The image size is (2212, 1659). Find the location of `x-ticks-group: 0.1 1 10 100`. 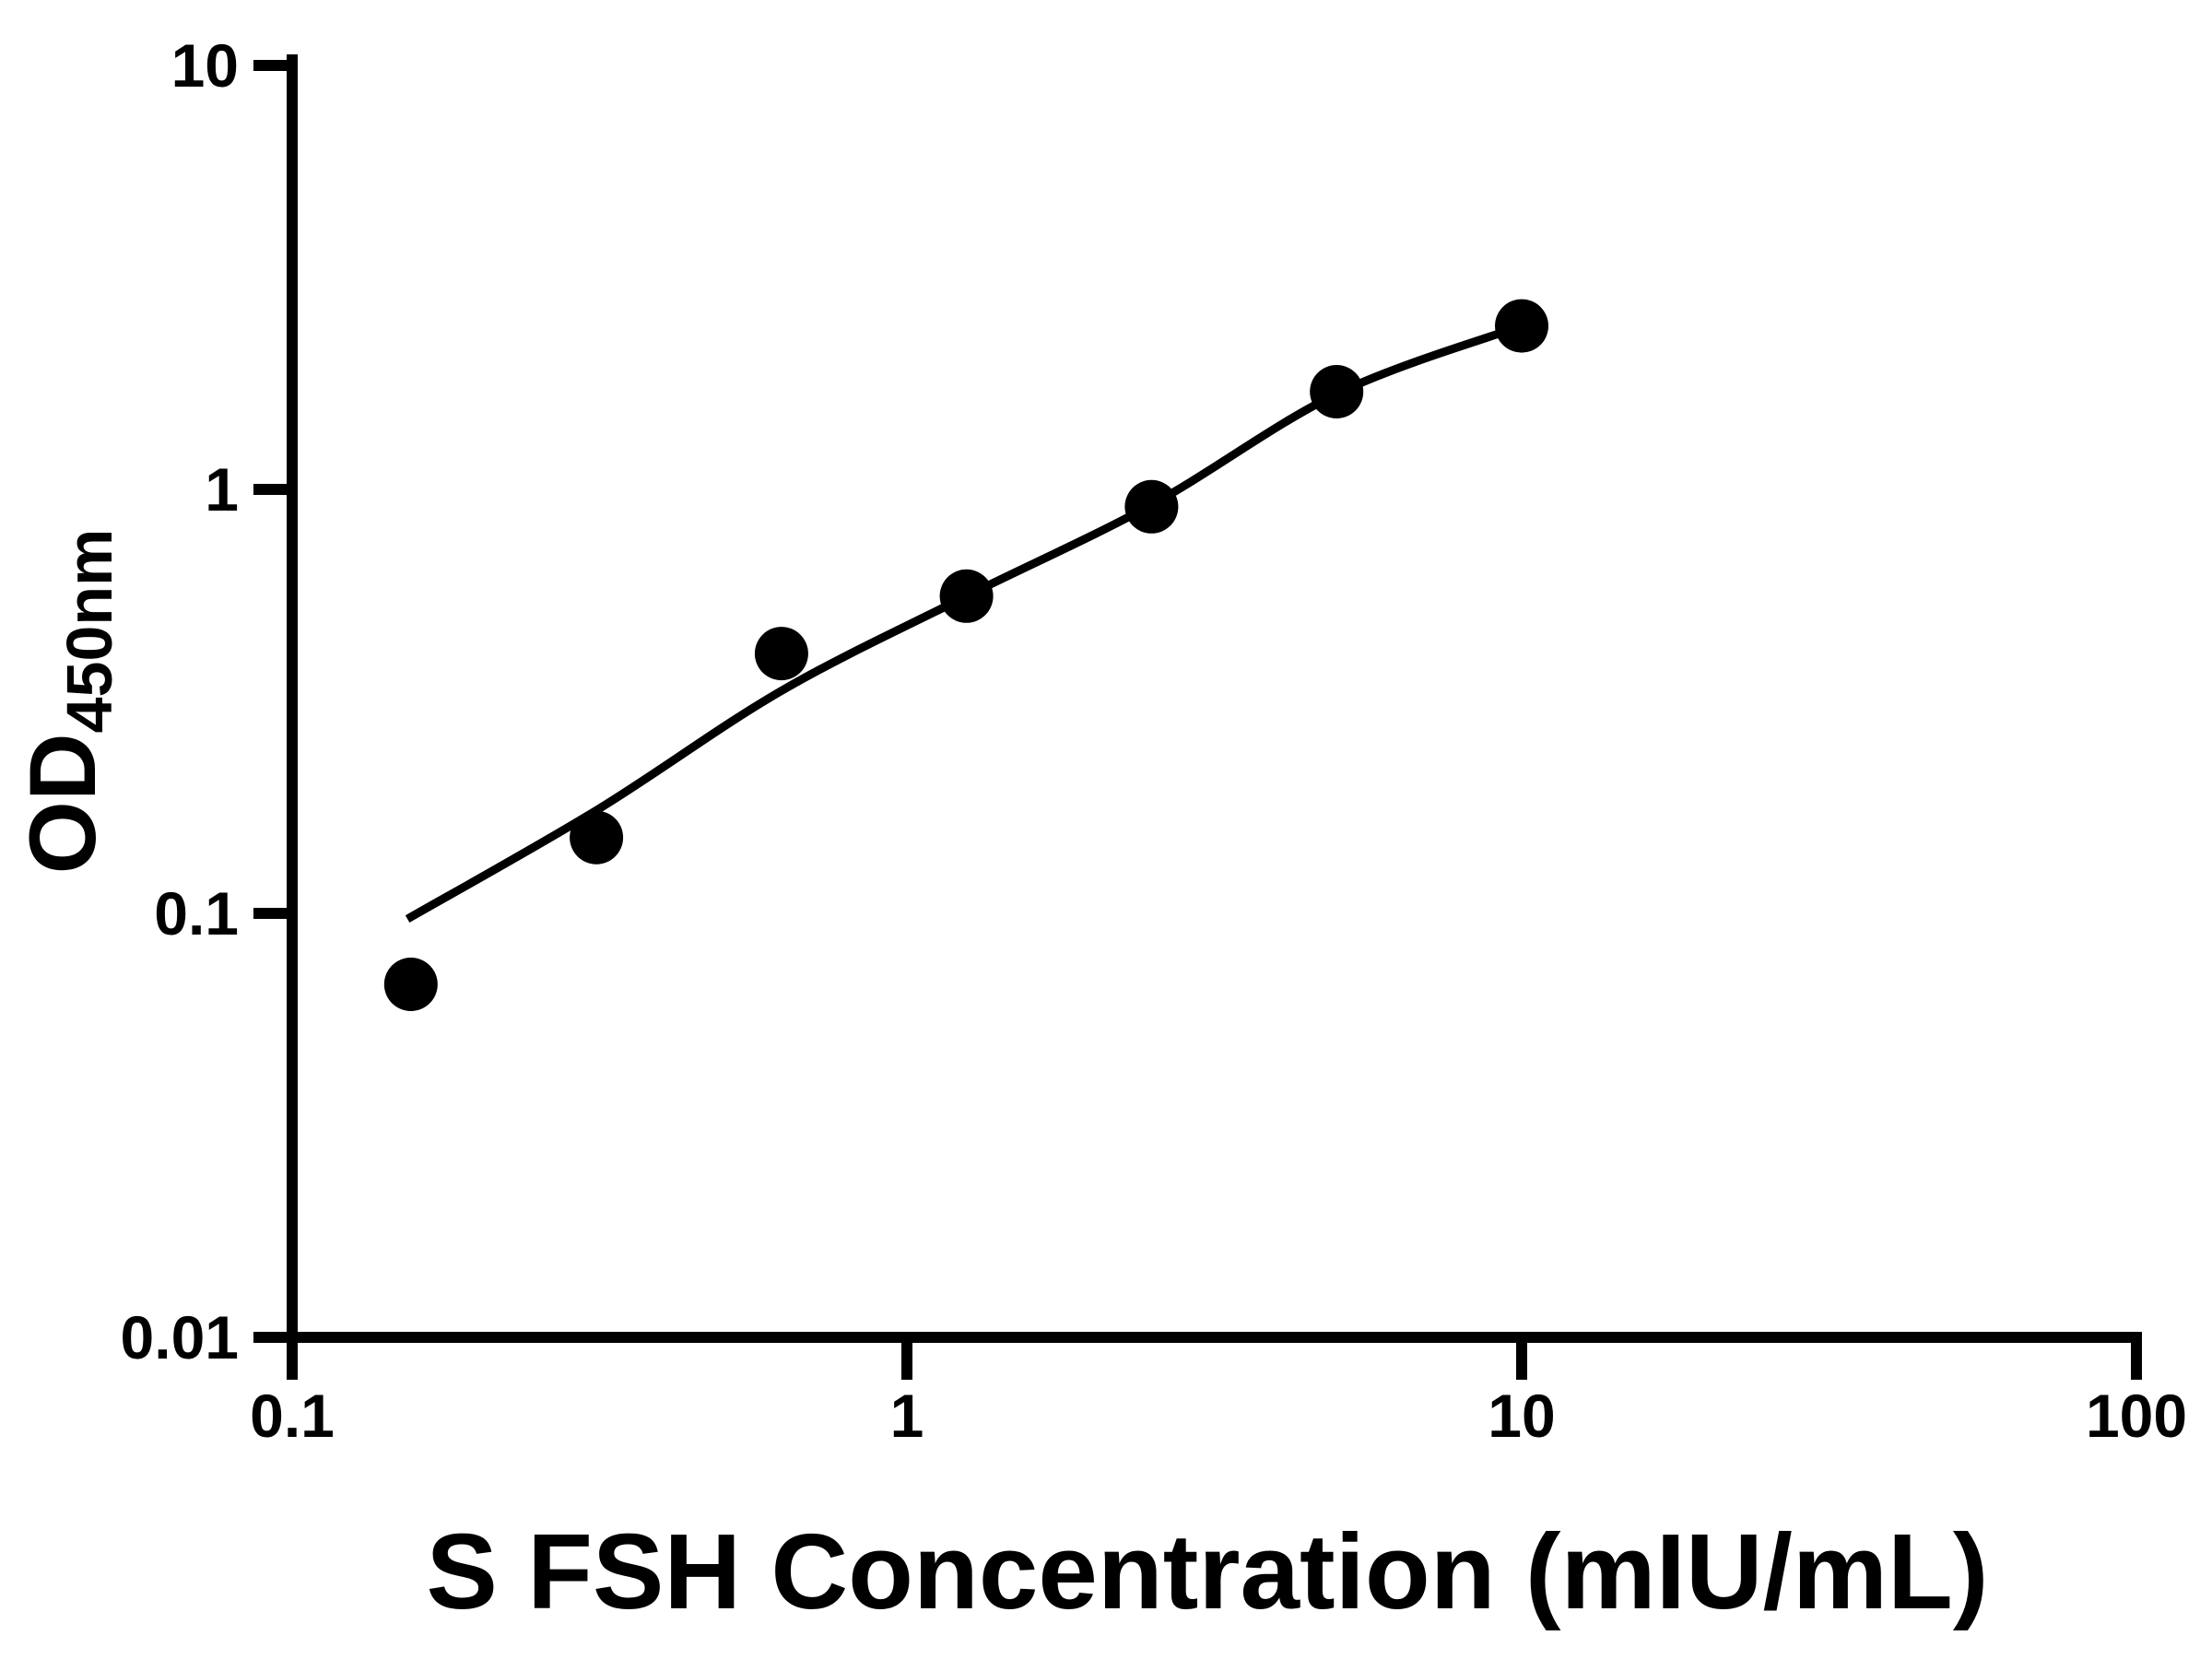

x-ticks-group: 0.1 1 10 100 is located at coordinates (1218, 1393).